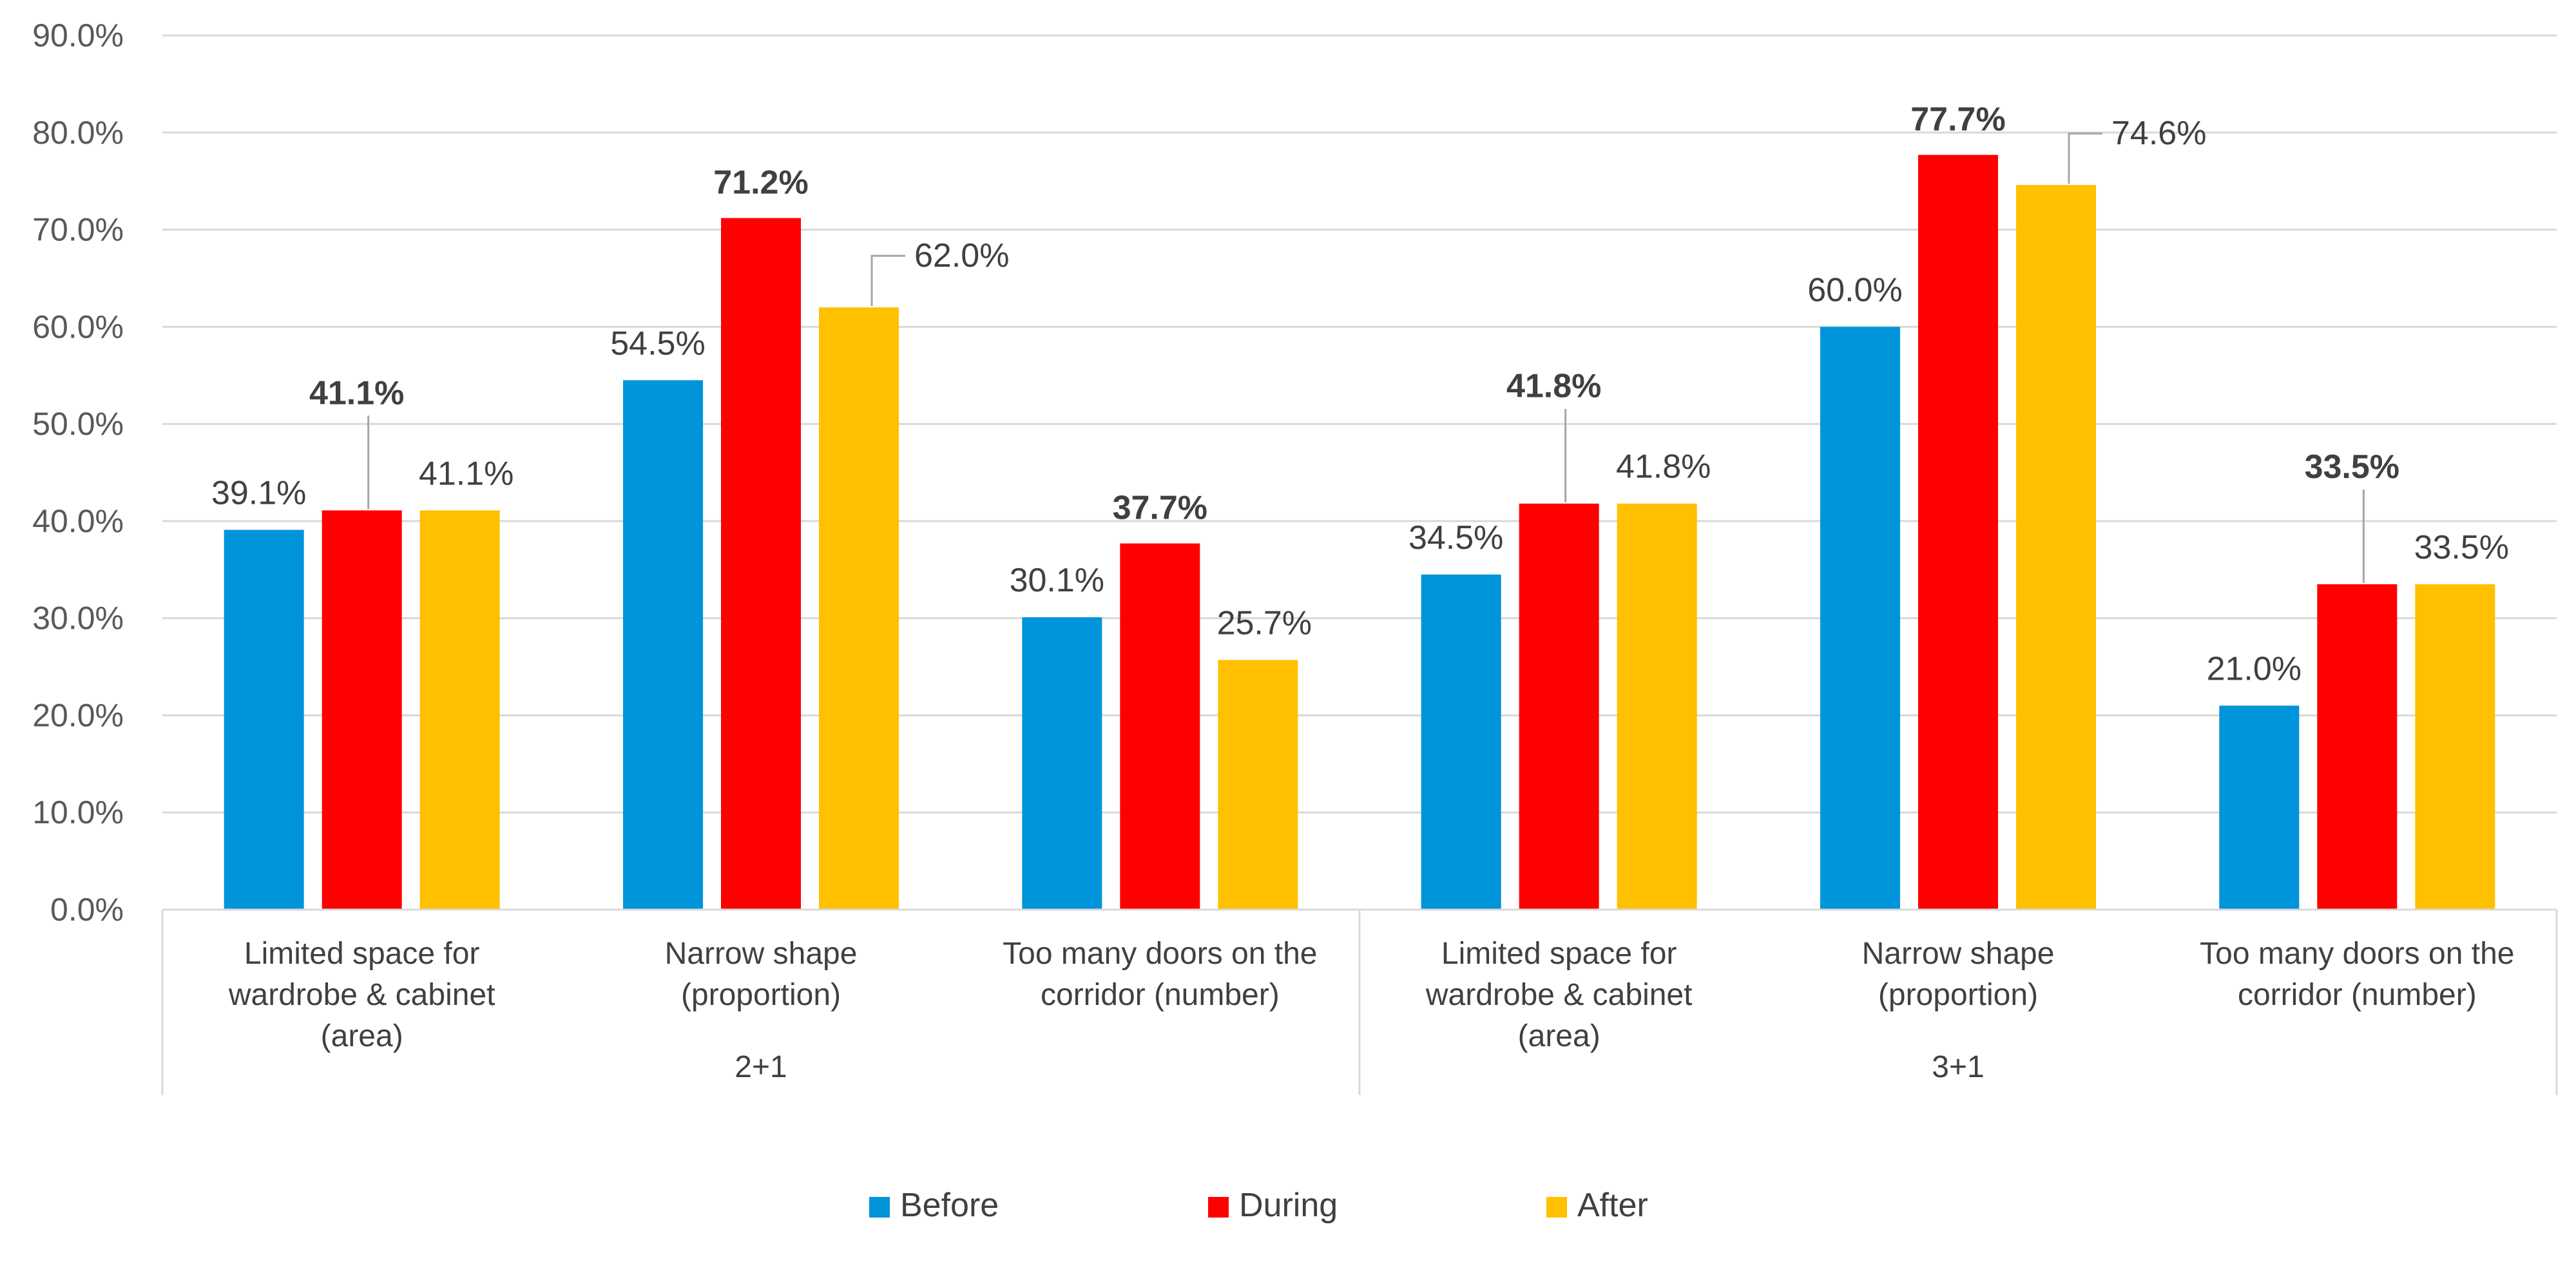  I want to click on data-label-during-6: 33.5%, so click(2352, 467).